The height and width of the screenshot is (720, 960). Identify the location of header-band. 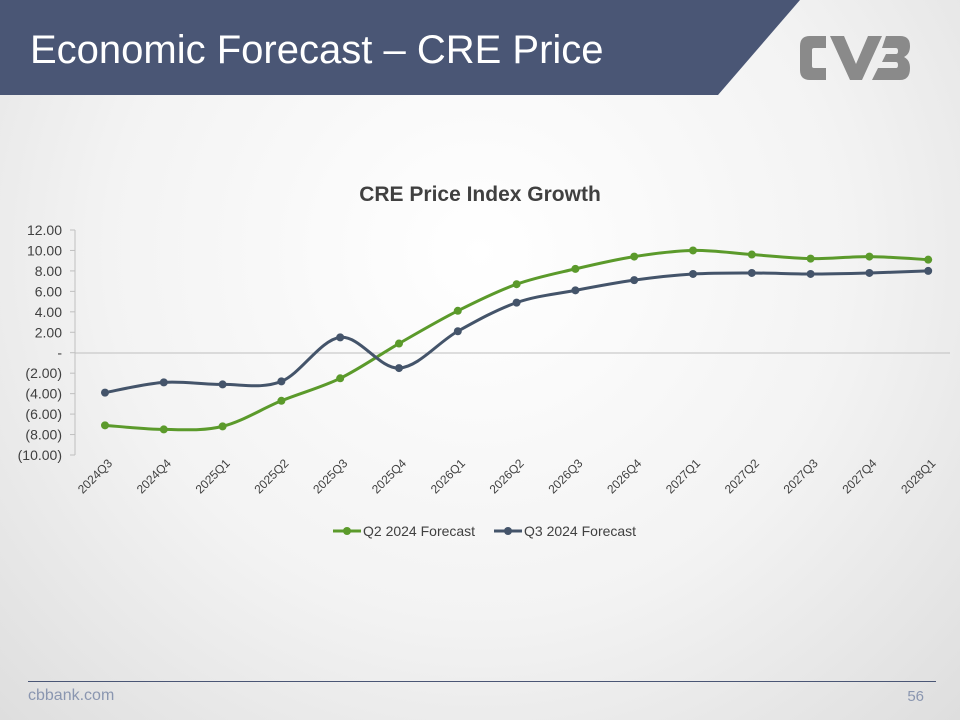
(400, 47).